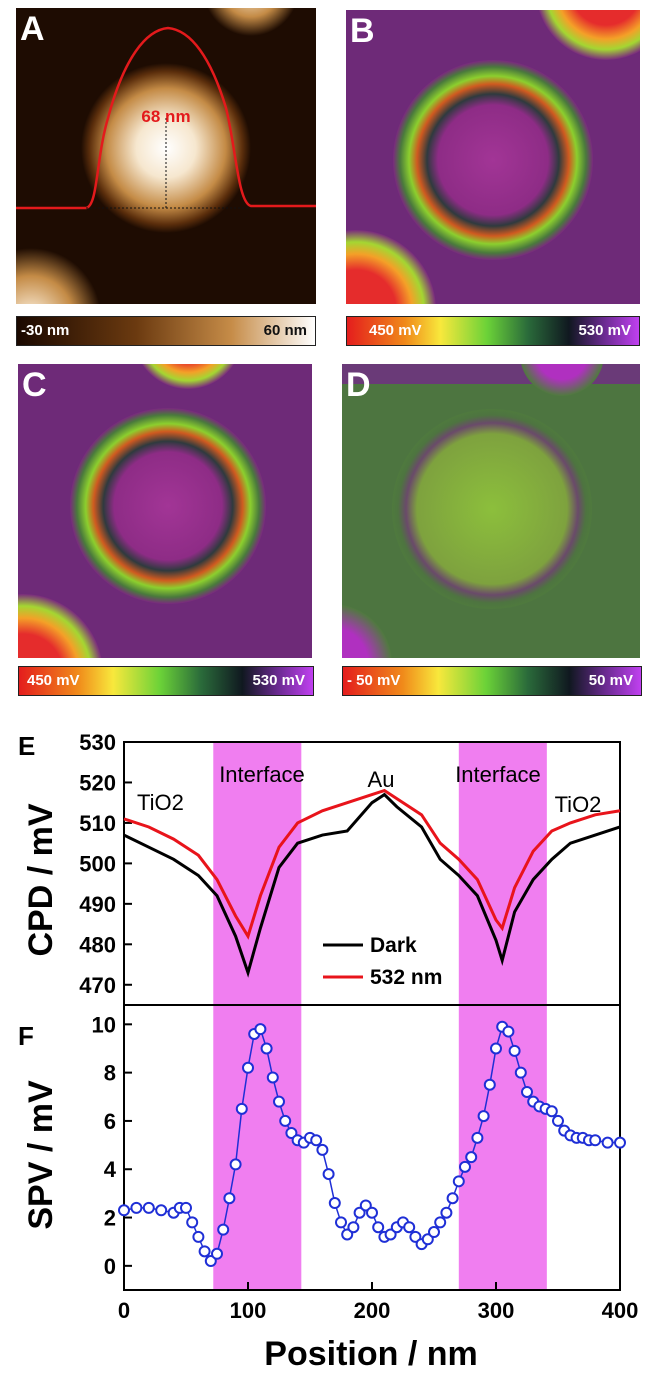  What do you see at coordinates (97, 823) in the screenshot?
I see `y-tick-label: 510` at bounding box center [97, 823].